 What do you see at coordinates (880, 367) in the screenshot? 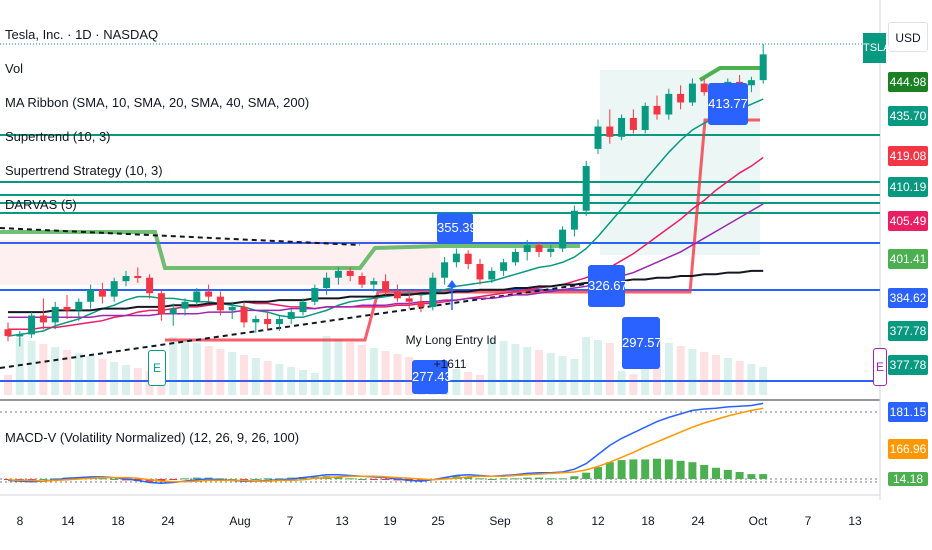
I see `marker-edge: E` at bounding box center [880, 367].